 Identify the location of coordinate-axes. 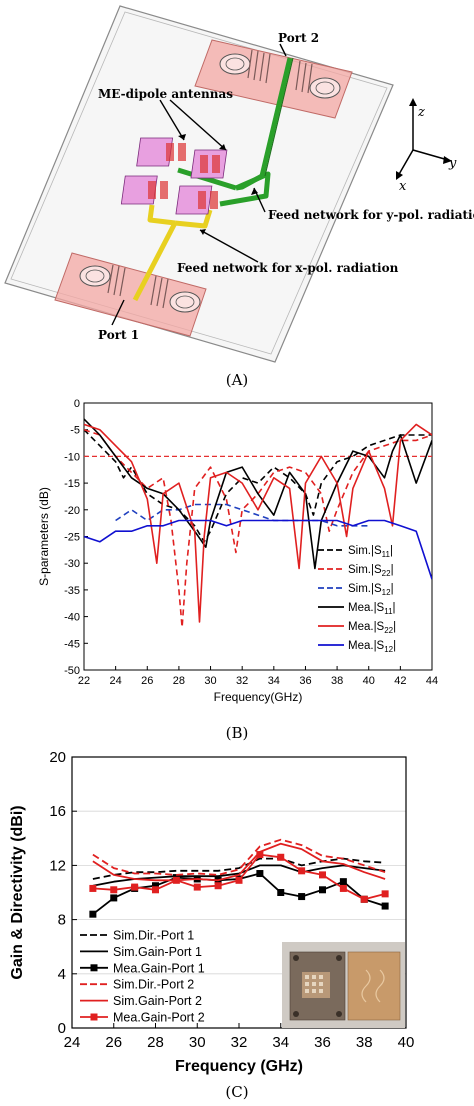
(423, 139).